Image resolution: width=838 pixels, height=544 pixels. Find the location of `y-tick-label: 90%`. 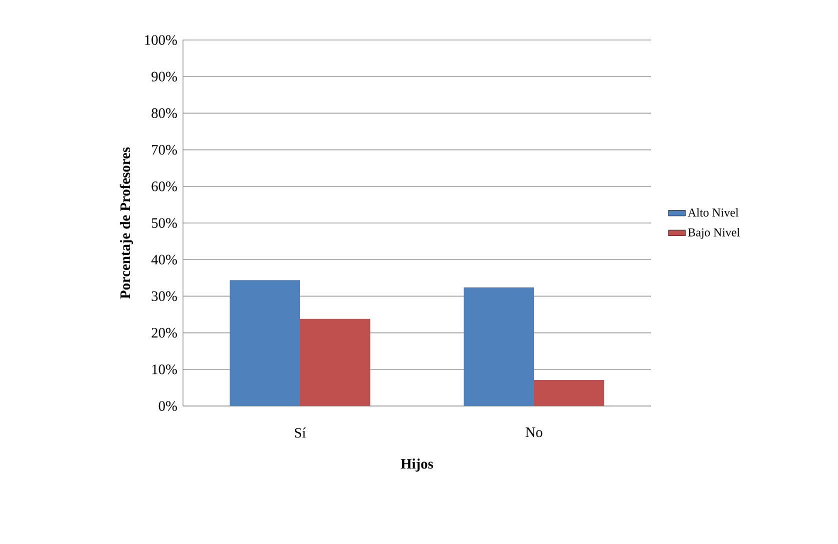

y-tick-label: 90% is located at coordinates (164, 77).